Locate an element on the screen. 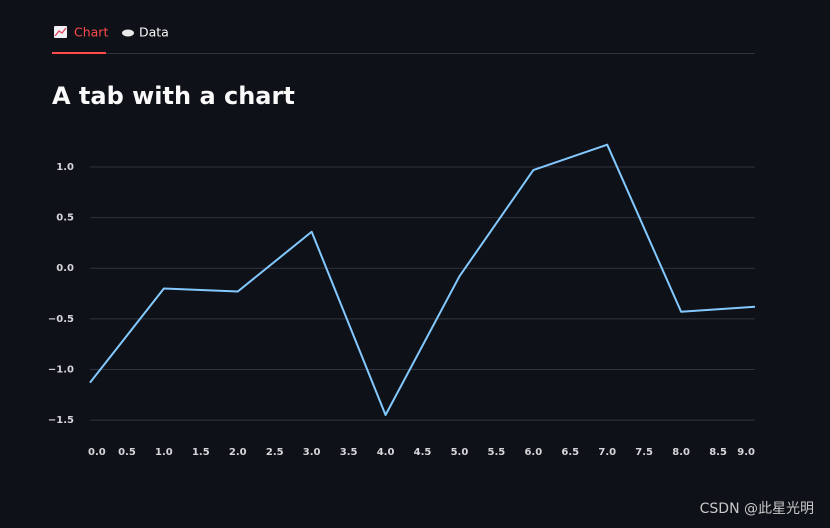  x-tick-label: 1.0 is located at coordinates (164, 452).